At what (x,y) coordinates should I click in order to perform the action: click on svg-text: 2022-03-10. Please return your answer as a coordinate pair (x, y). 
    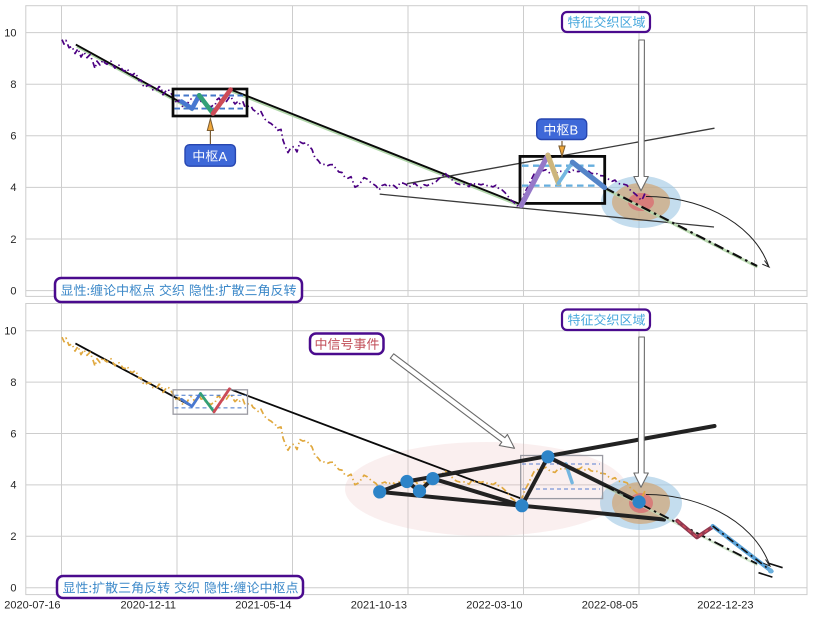
    Looking at the image, I should click on (494, 606).